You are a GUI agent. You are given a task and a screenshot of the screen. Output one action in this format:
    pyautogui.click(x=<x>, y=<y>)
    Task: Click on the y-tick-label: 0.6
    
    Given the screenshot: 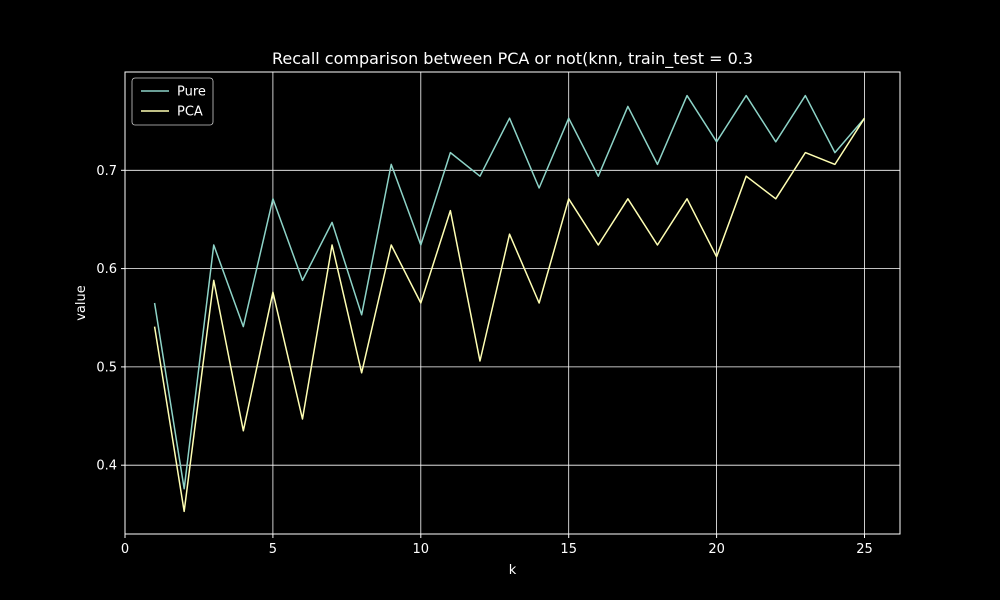 What is the action you would take?
    pyautogui.click(x=106, y=269)
    